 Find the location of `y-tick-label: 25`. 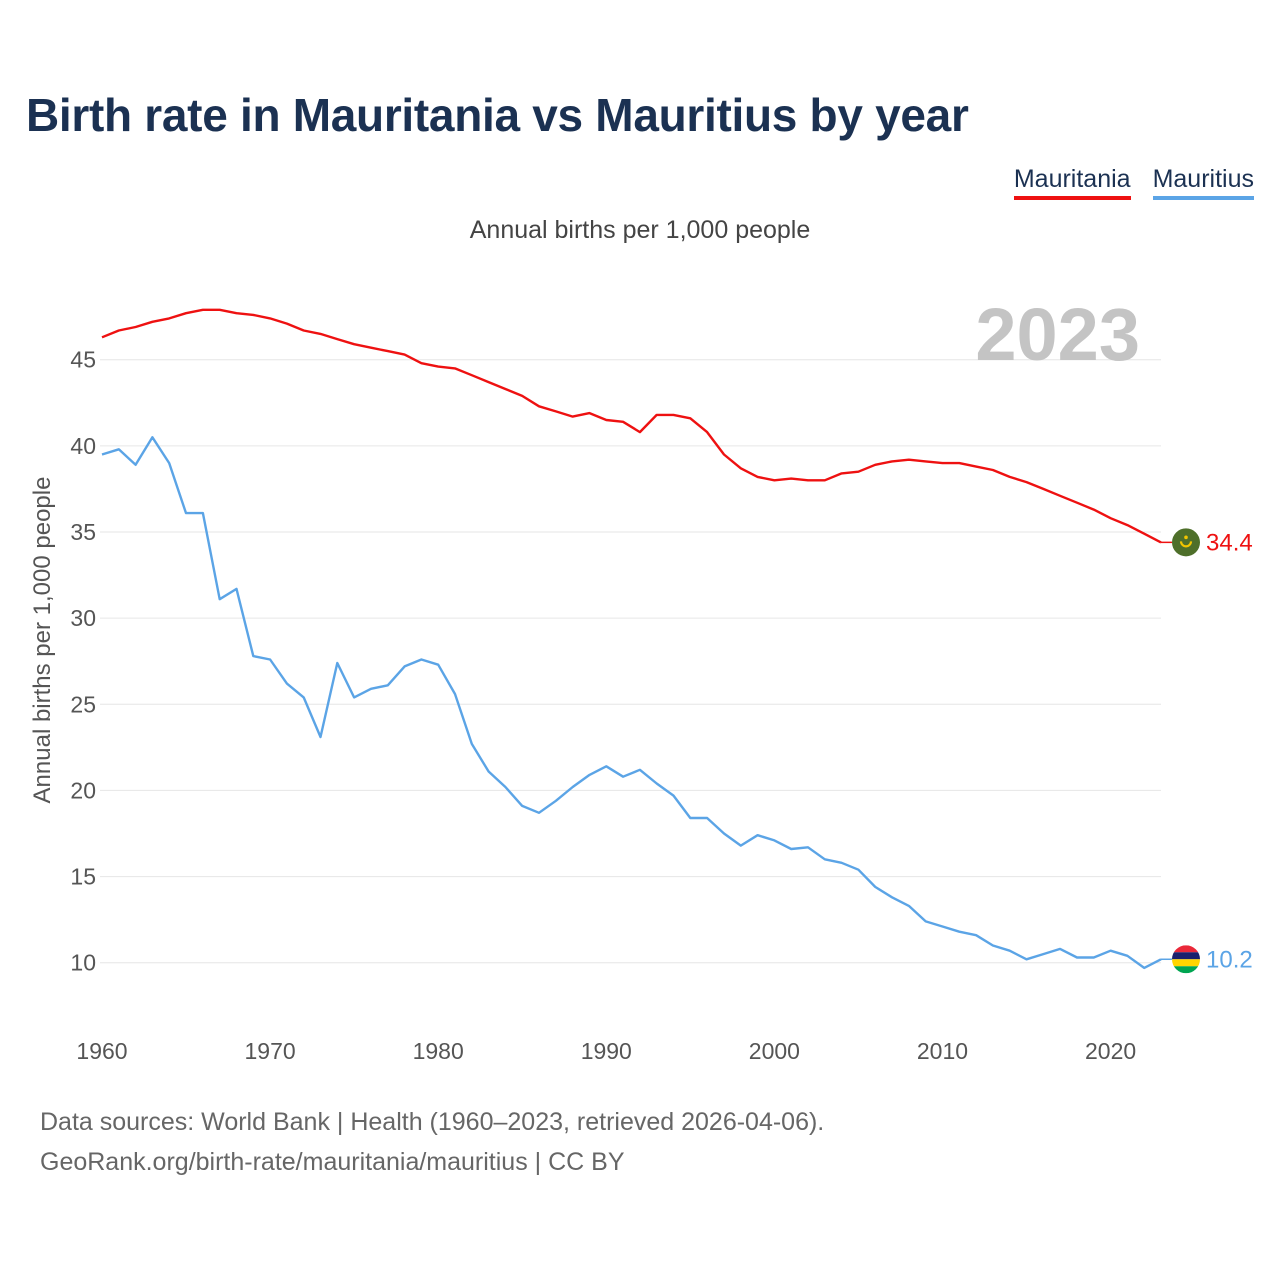

y-tick-label: 25 is located at coordinates (83, 704).